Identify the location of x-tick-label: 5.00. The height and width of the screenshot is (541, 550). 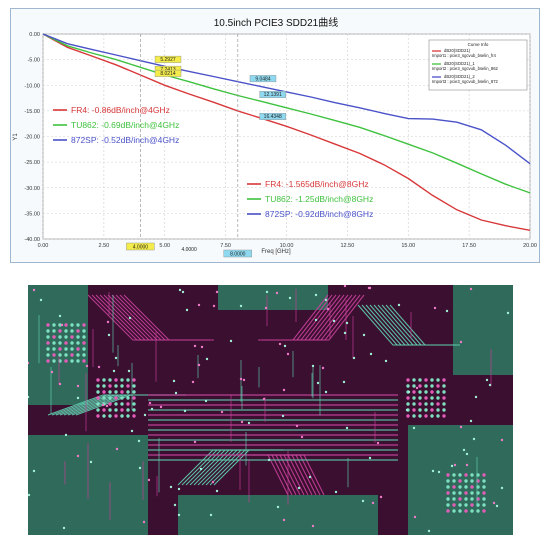
(164, 246).